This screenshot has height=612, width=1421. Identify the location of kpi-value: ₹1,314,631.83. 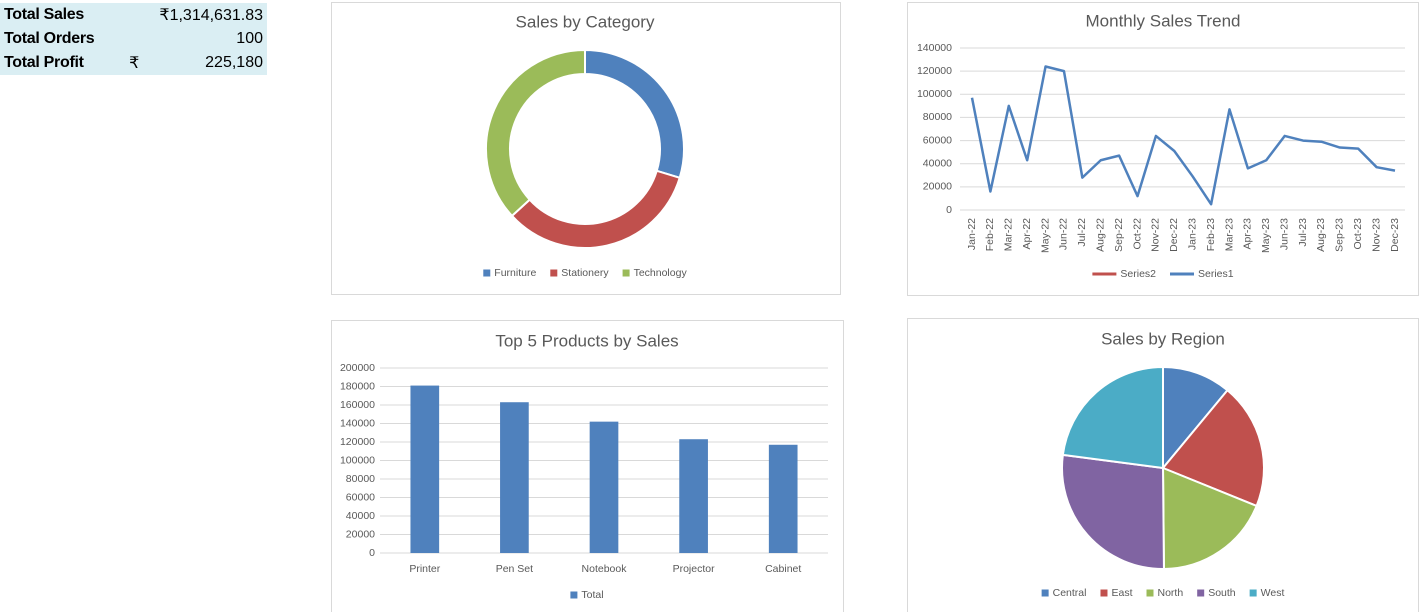
(211, 15).